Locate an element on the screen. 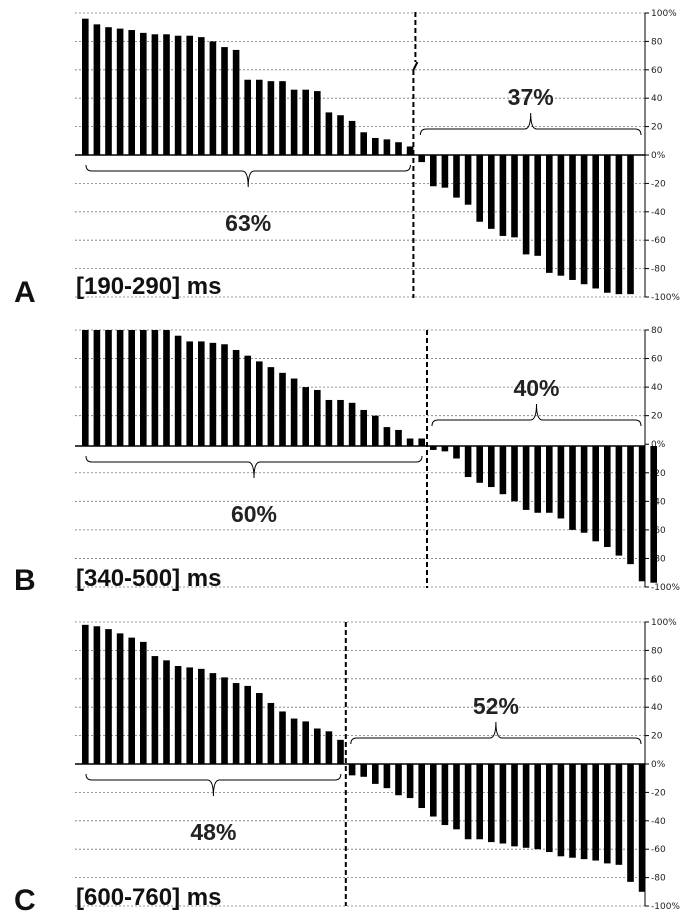  negative-share-label: 40% is located at coordinates (536, 388).